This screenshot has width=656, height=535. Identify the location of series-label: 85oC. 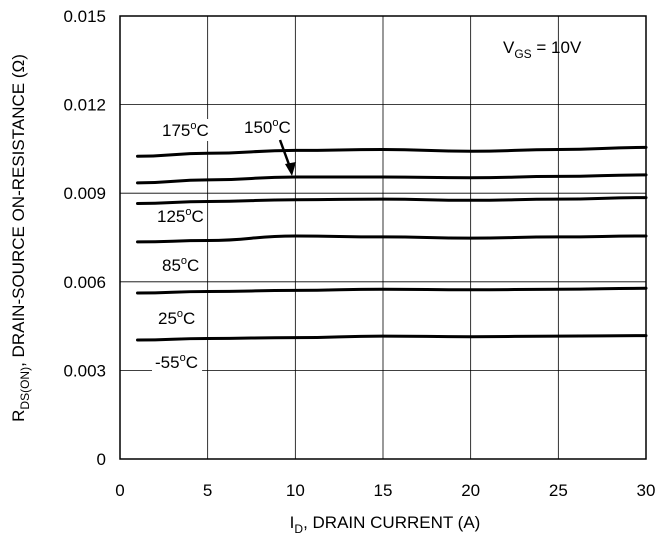
(180, 265).